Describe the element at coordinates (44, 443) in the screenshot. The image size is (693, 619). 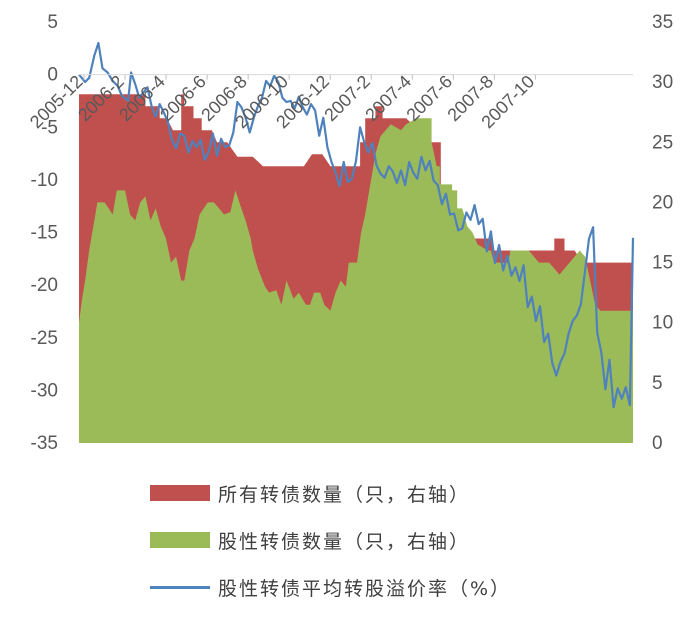
I see `left-axis-tick-label: -35` at that location.